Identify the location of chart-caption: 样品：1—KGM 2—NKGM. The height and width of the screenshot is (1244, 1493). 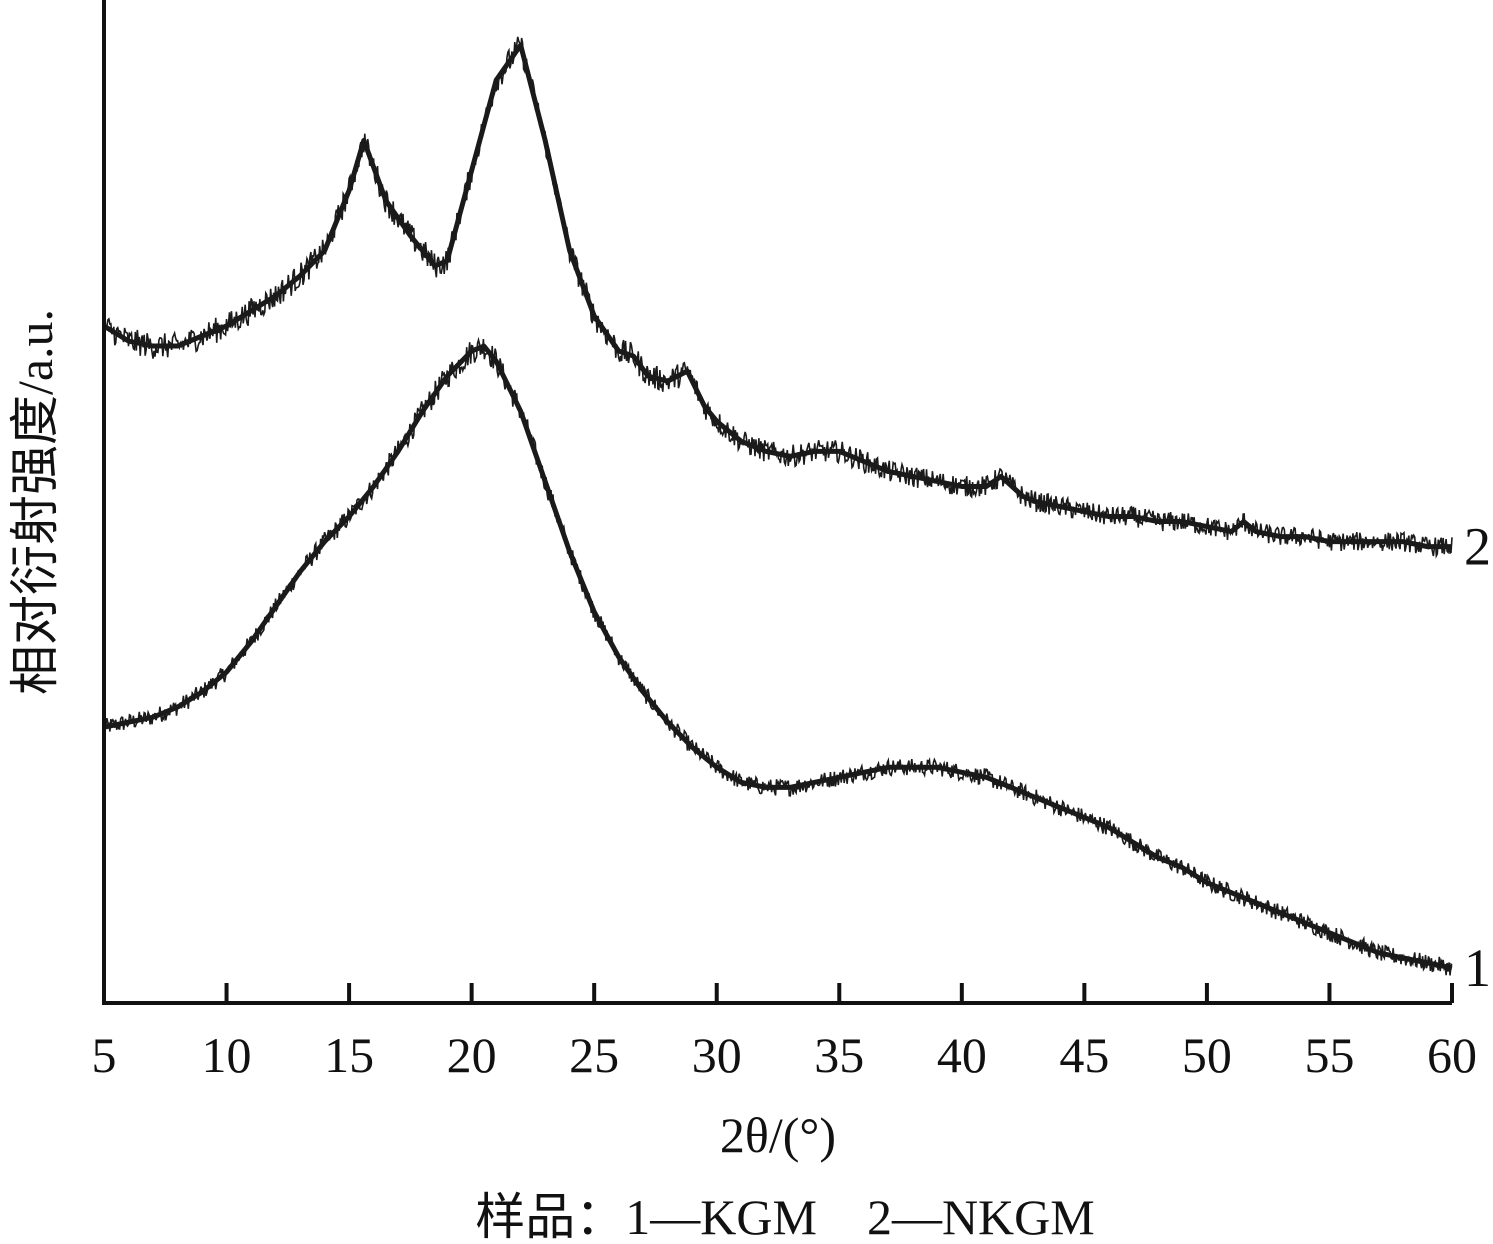
(784, 1216).